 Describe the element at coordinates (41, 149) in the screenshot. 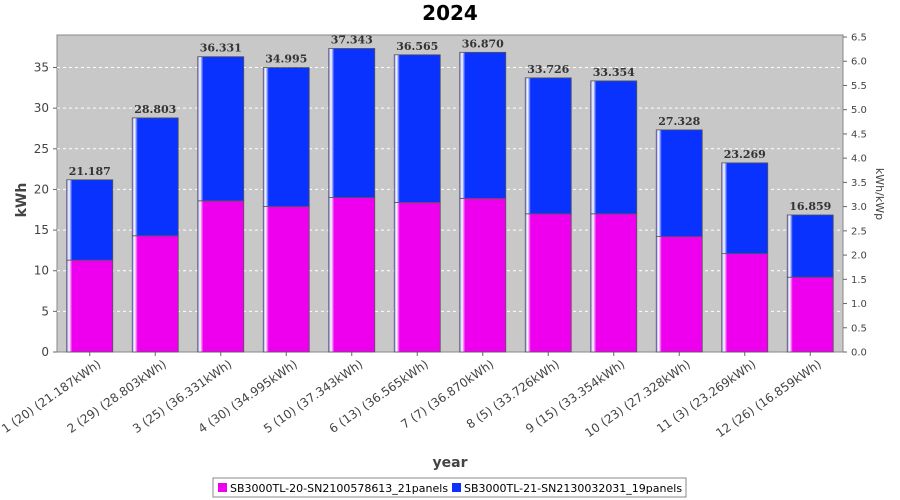

I see `y-tick-label: 25` at that location.